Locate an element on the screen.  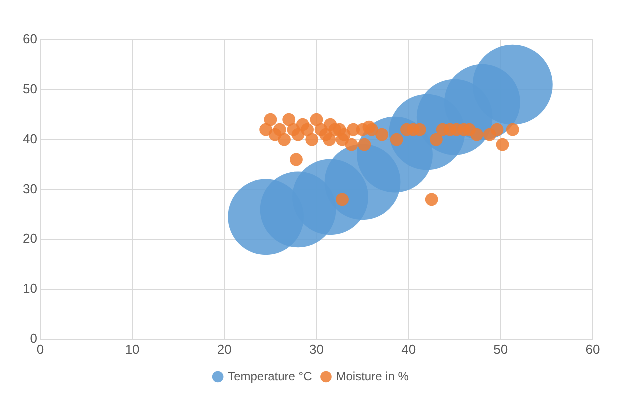
y-tick-label: 60 is located at coordinates (30, 39).